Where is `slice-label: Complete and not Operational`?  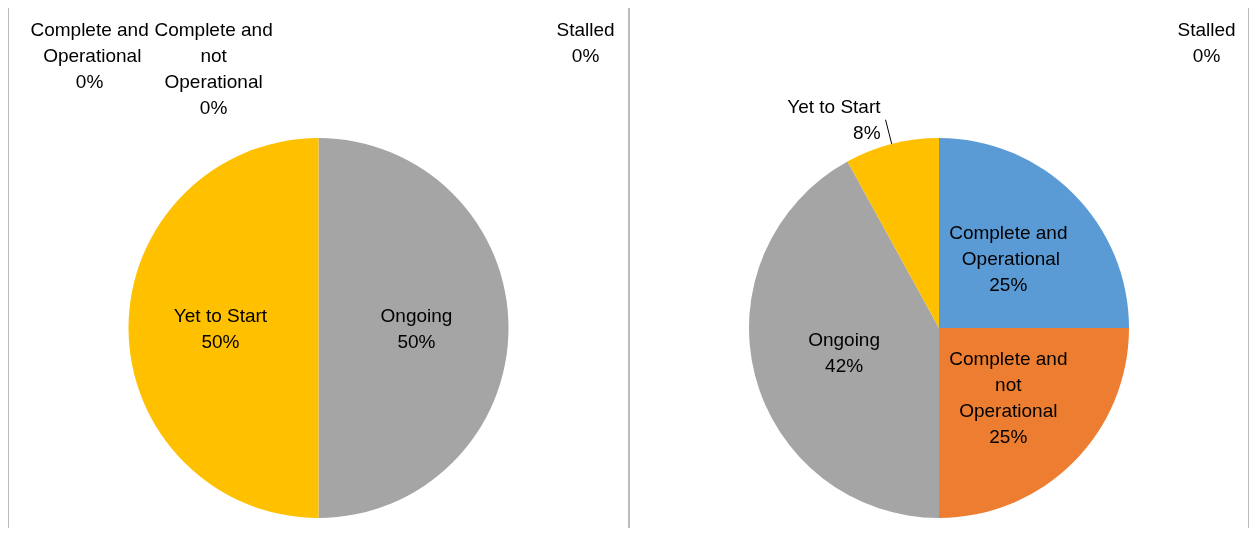 slice-label: Complete and not Operational is located at coordinates (1008, 384).